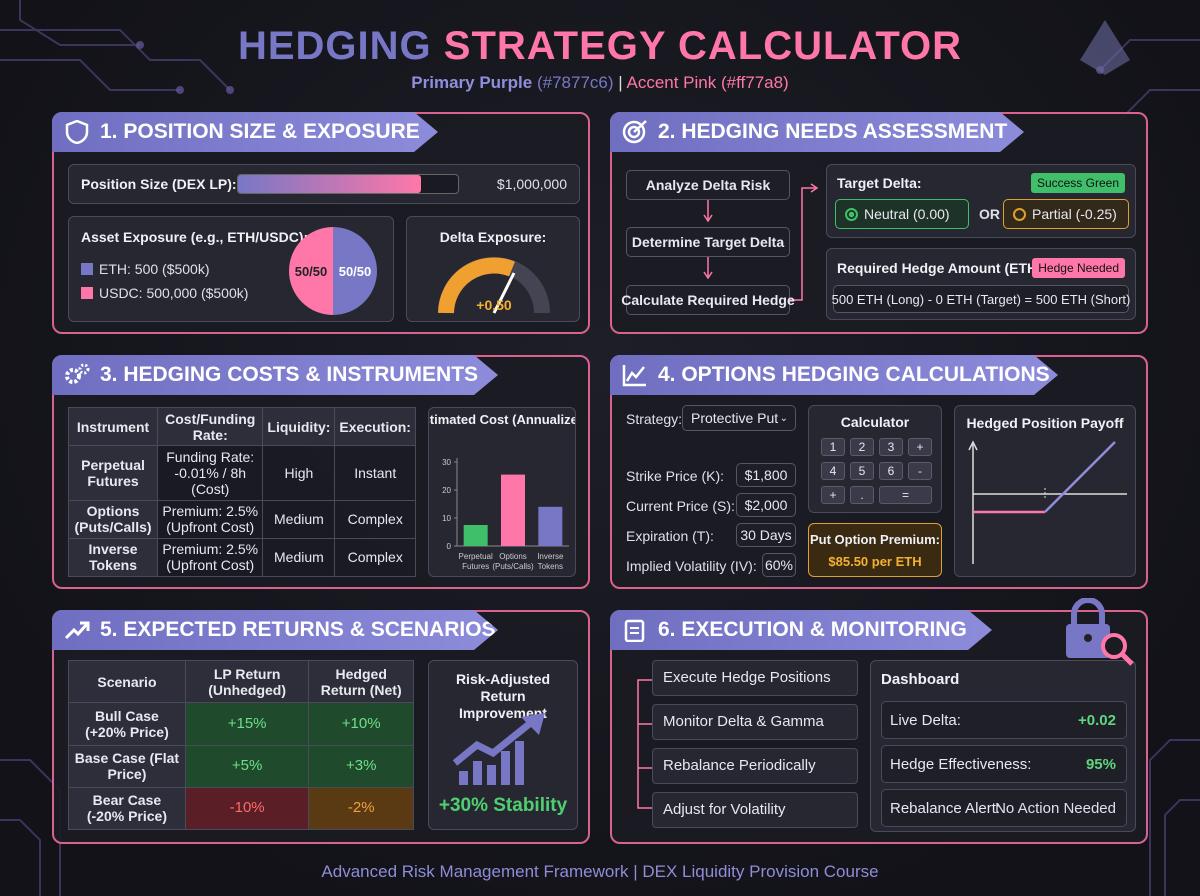  Describe the element at coordinates (783, 418) in the screenshot. I see `select-caret: ⌄` at that location.